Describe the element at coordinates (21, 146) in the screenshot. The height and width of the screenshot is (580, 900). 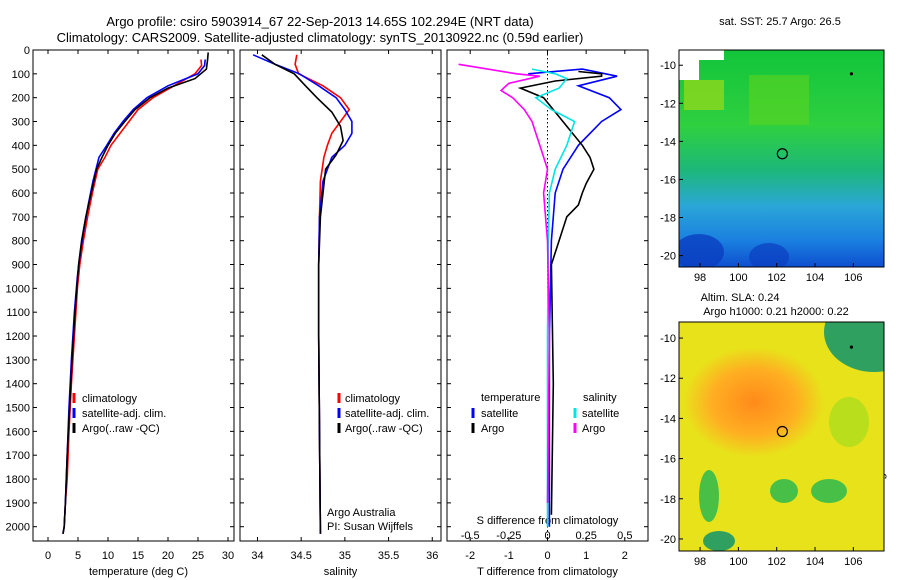
I see `depth-tick-label: 400` at that location.